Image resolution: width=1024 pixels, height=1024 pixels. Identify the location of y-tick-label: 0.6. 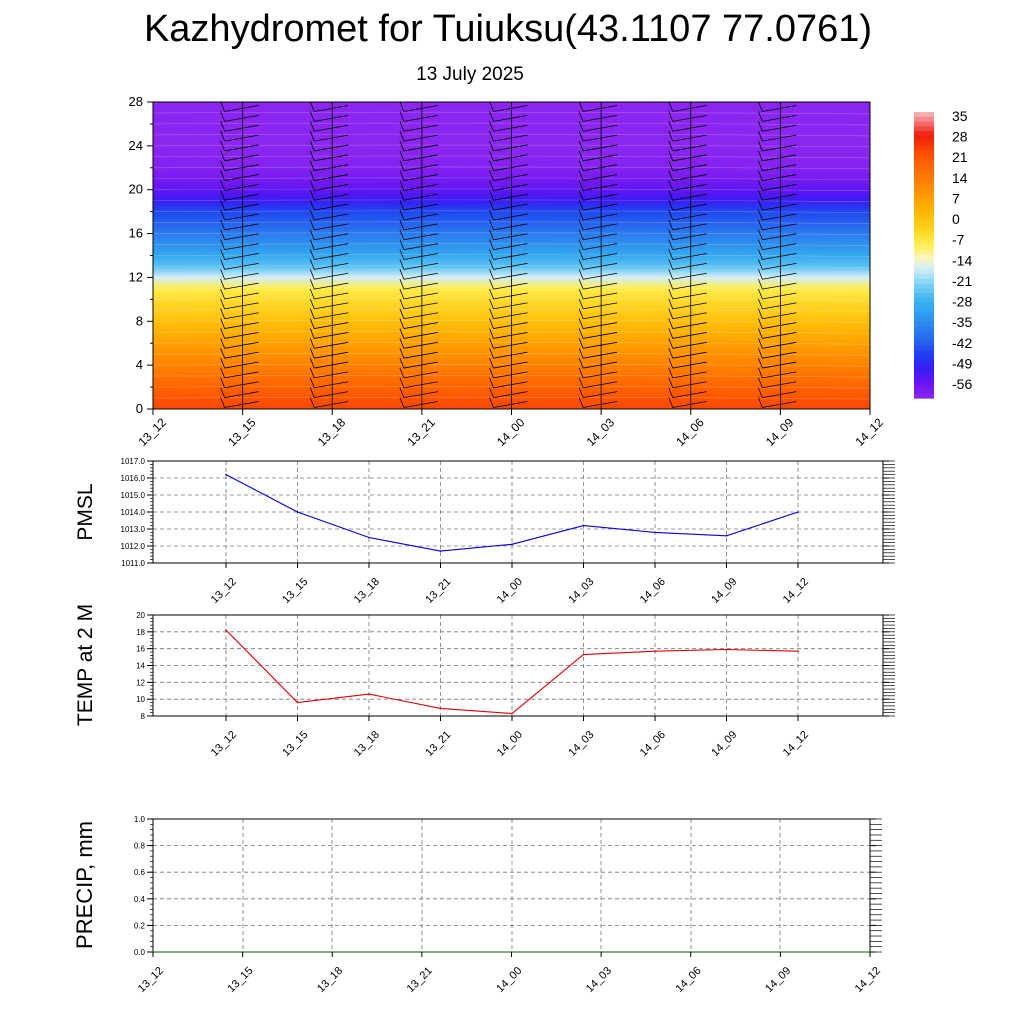
(140, 872).